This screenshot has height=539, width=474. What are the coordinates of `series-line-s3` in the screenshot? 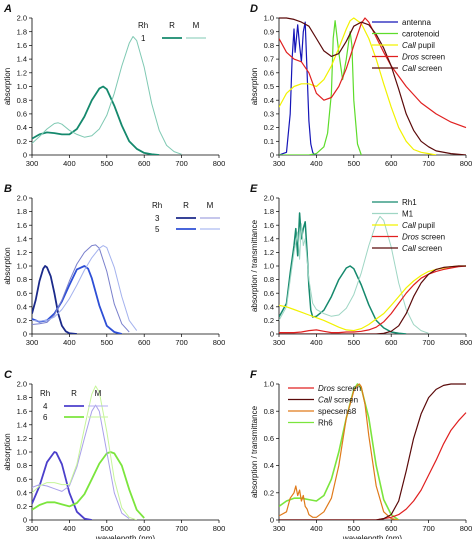 It's located at (84, 452).